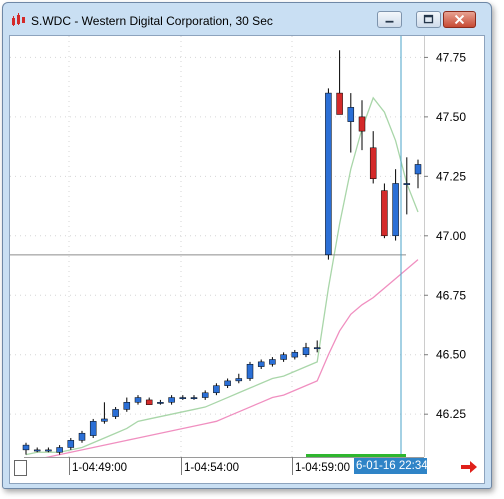  Describe the element at coordinates (451, 295) in the screenshot. I see `price-tick-label: 46.75` at that location.